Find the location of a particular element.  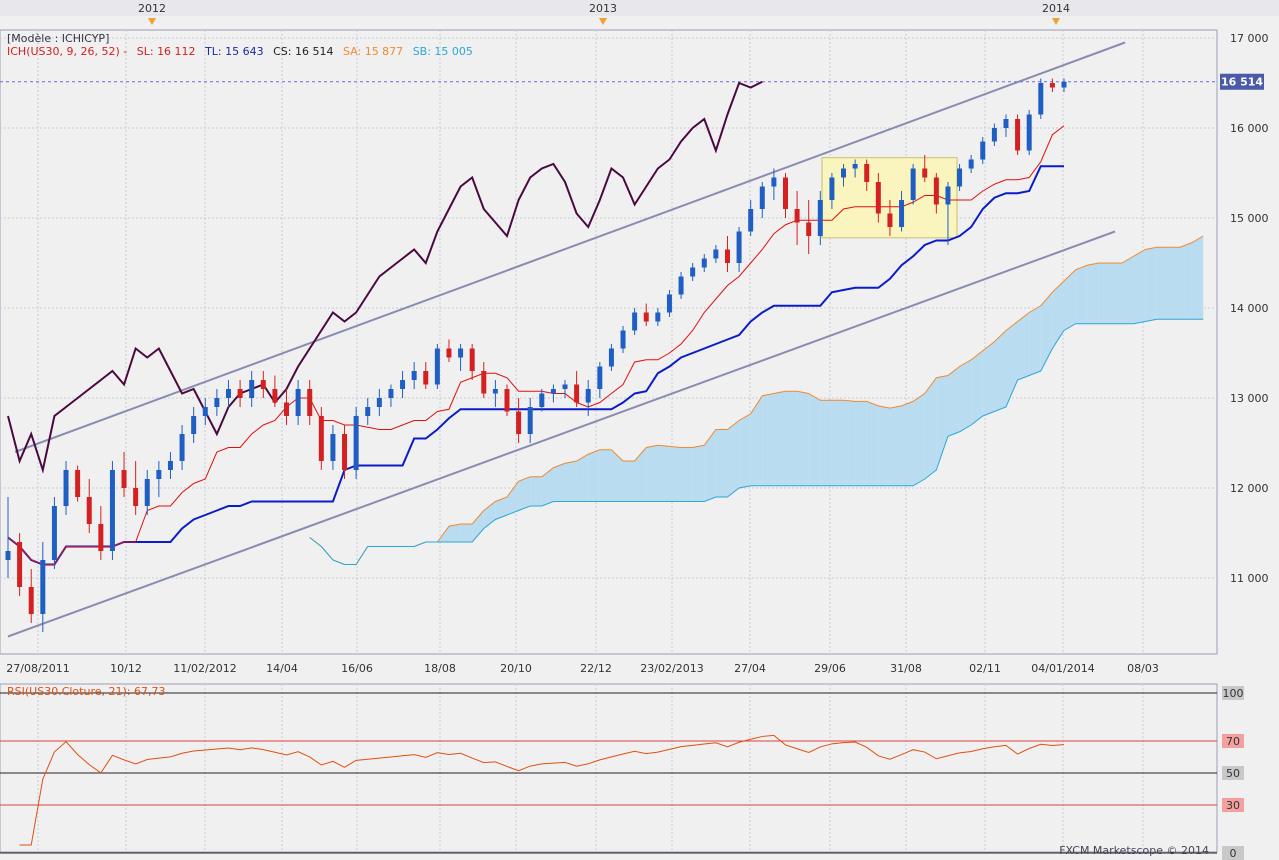

x-tick-label: 16/06 is located at coordinates (357, 668).